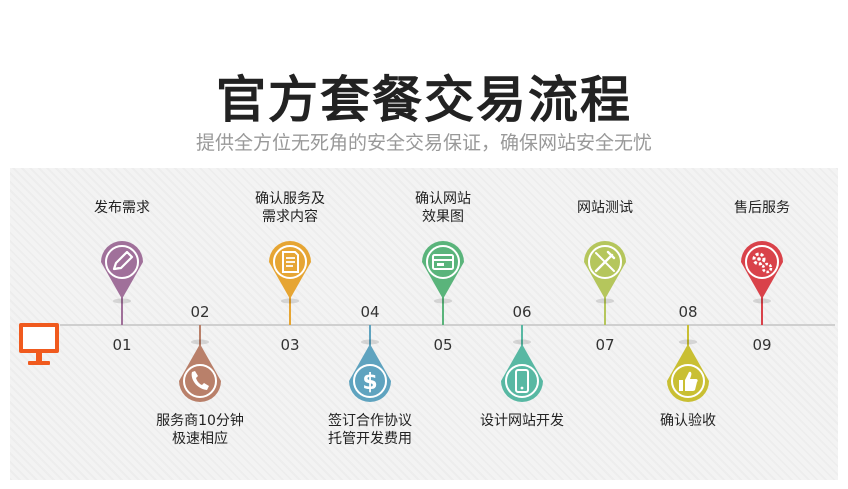 The image size is (848, 489). What do you see at coordinates (443, 345) in the screenshot?
I see `step-number: 05` at bounding box center [443, 345].